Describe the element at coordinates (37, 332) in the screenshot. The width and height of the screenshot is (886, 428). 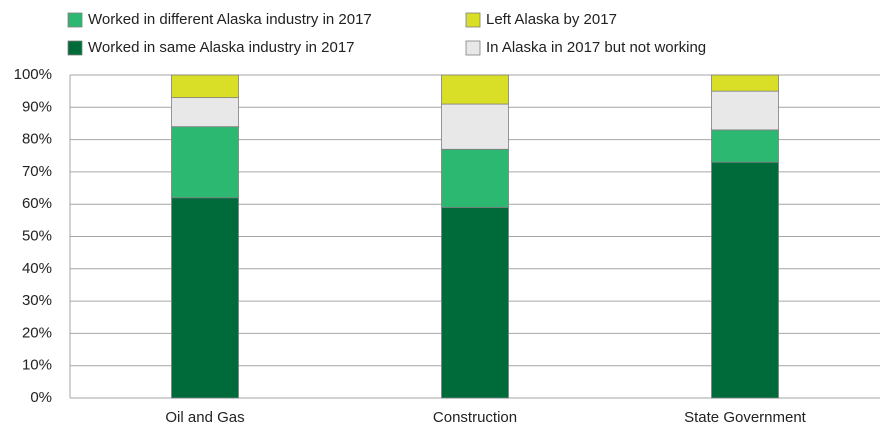
I see `y-tick-label: 20%` at that location.